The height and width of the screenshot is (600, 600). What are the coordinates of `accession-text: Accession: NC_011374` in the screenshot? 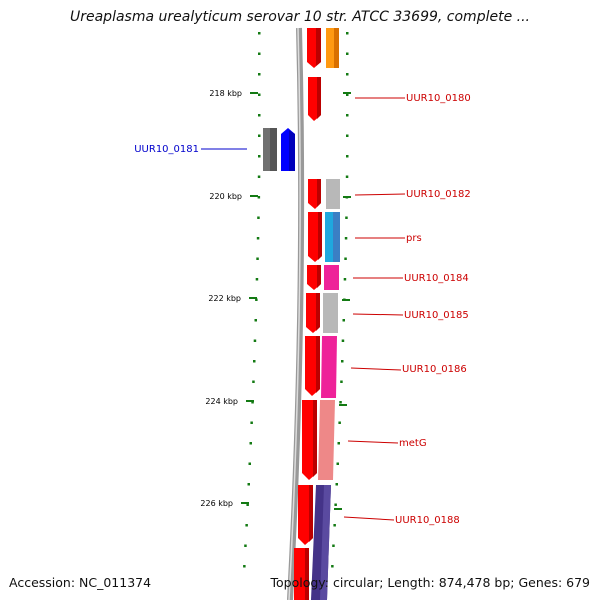 It's located at (80, 582).